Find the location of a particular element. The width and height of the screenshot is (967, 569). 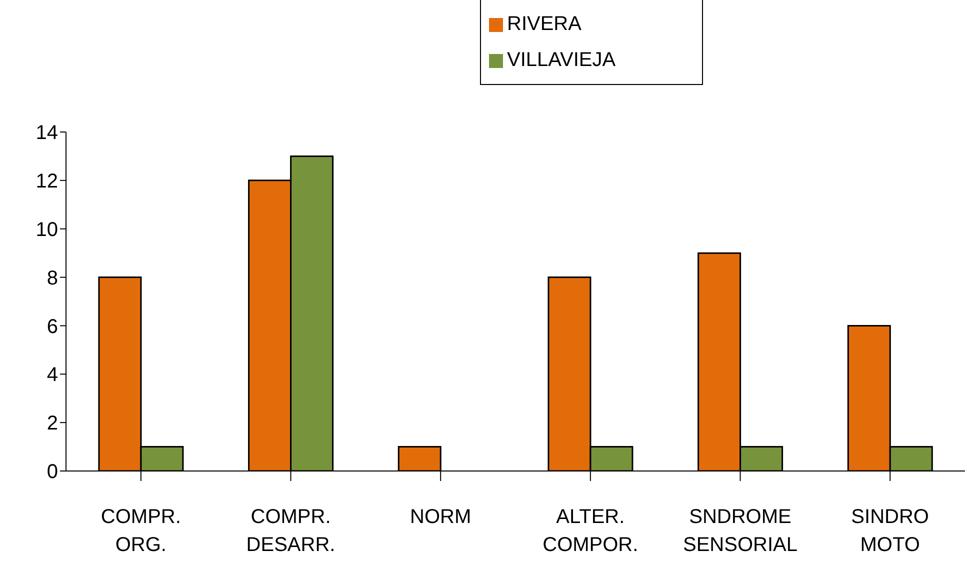

legend-label: VILLAVIEJA is located at coordinates (561, 60).